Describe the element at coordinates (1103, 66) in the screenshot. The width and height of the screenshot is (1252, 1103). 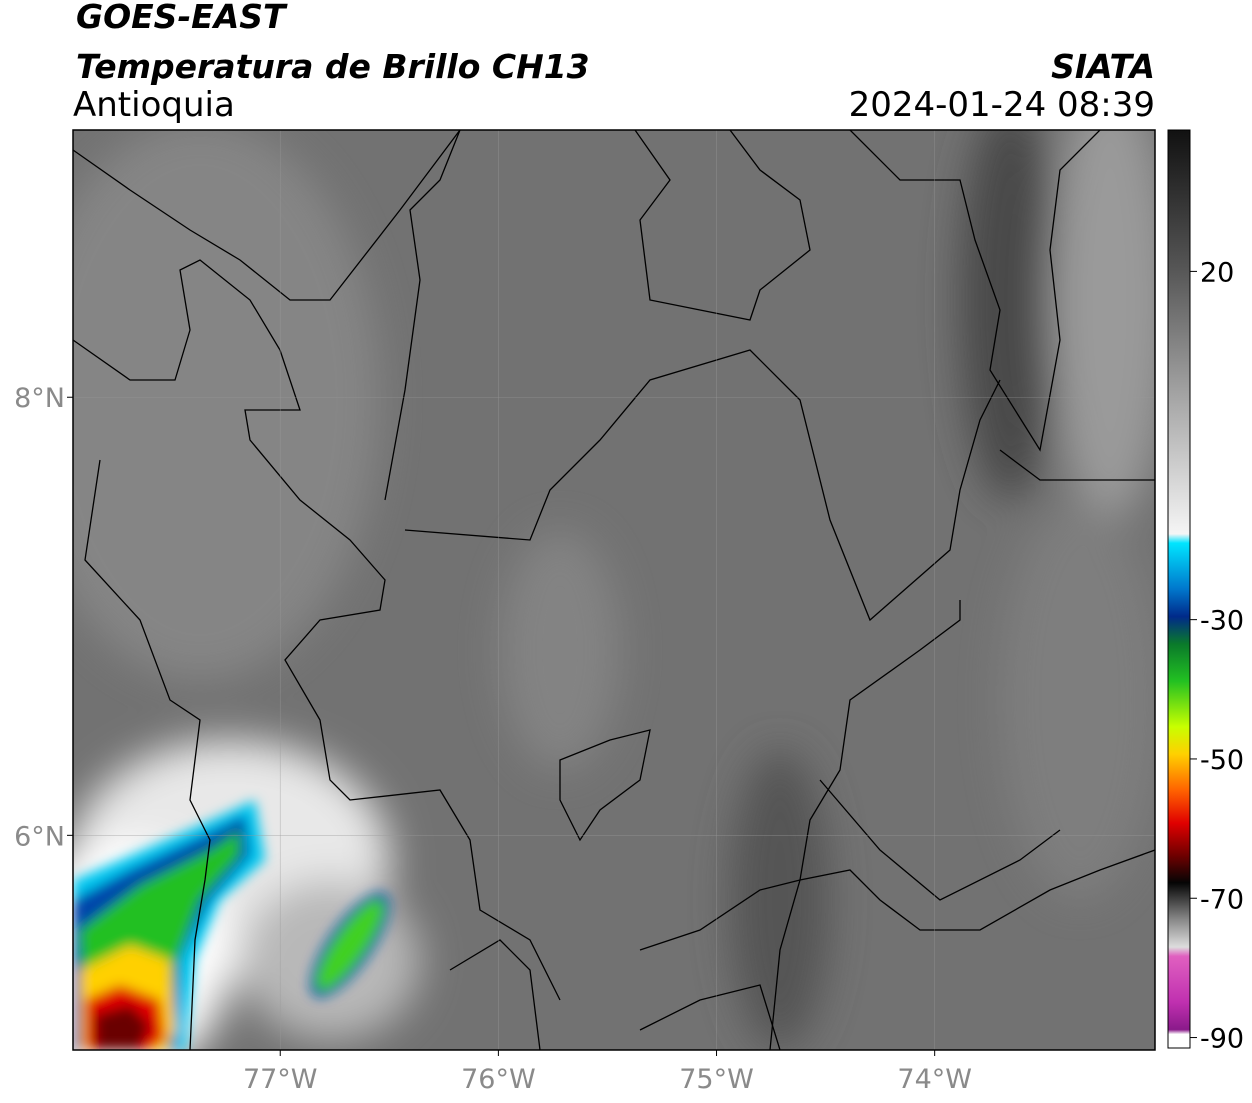
I see `source: SIATA` at that location.